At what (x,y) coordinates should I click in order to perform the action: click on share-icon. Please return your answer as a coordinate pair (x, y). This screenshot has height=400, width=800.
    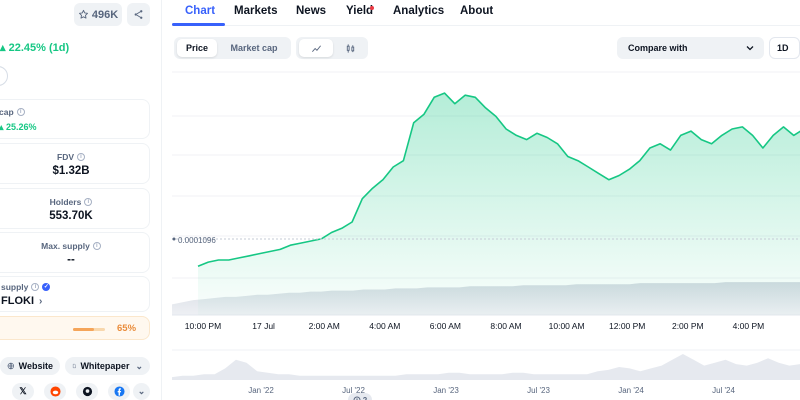
    Looking at the image, I should click on (138, 14).